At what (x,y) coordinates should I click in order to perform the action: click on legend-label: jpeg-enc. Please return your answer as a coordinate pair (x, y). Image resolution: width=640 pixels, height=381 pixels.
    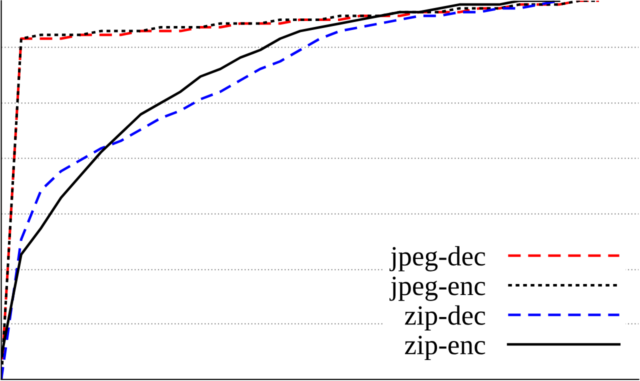
    Looking at the image, I should click on (438, 288).